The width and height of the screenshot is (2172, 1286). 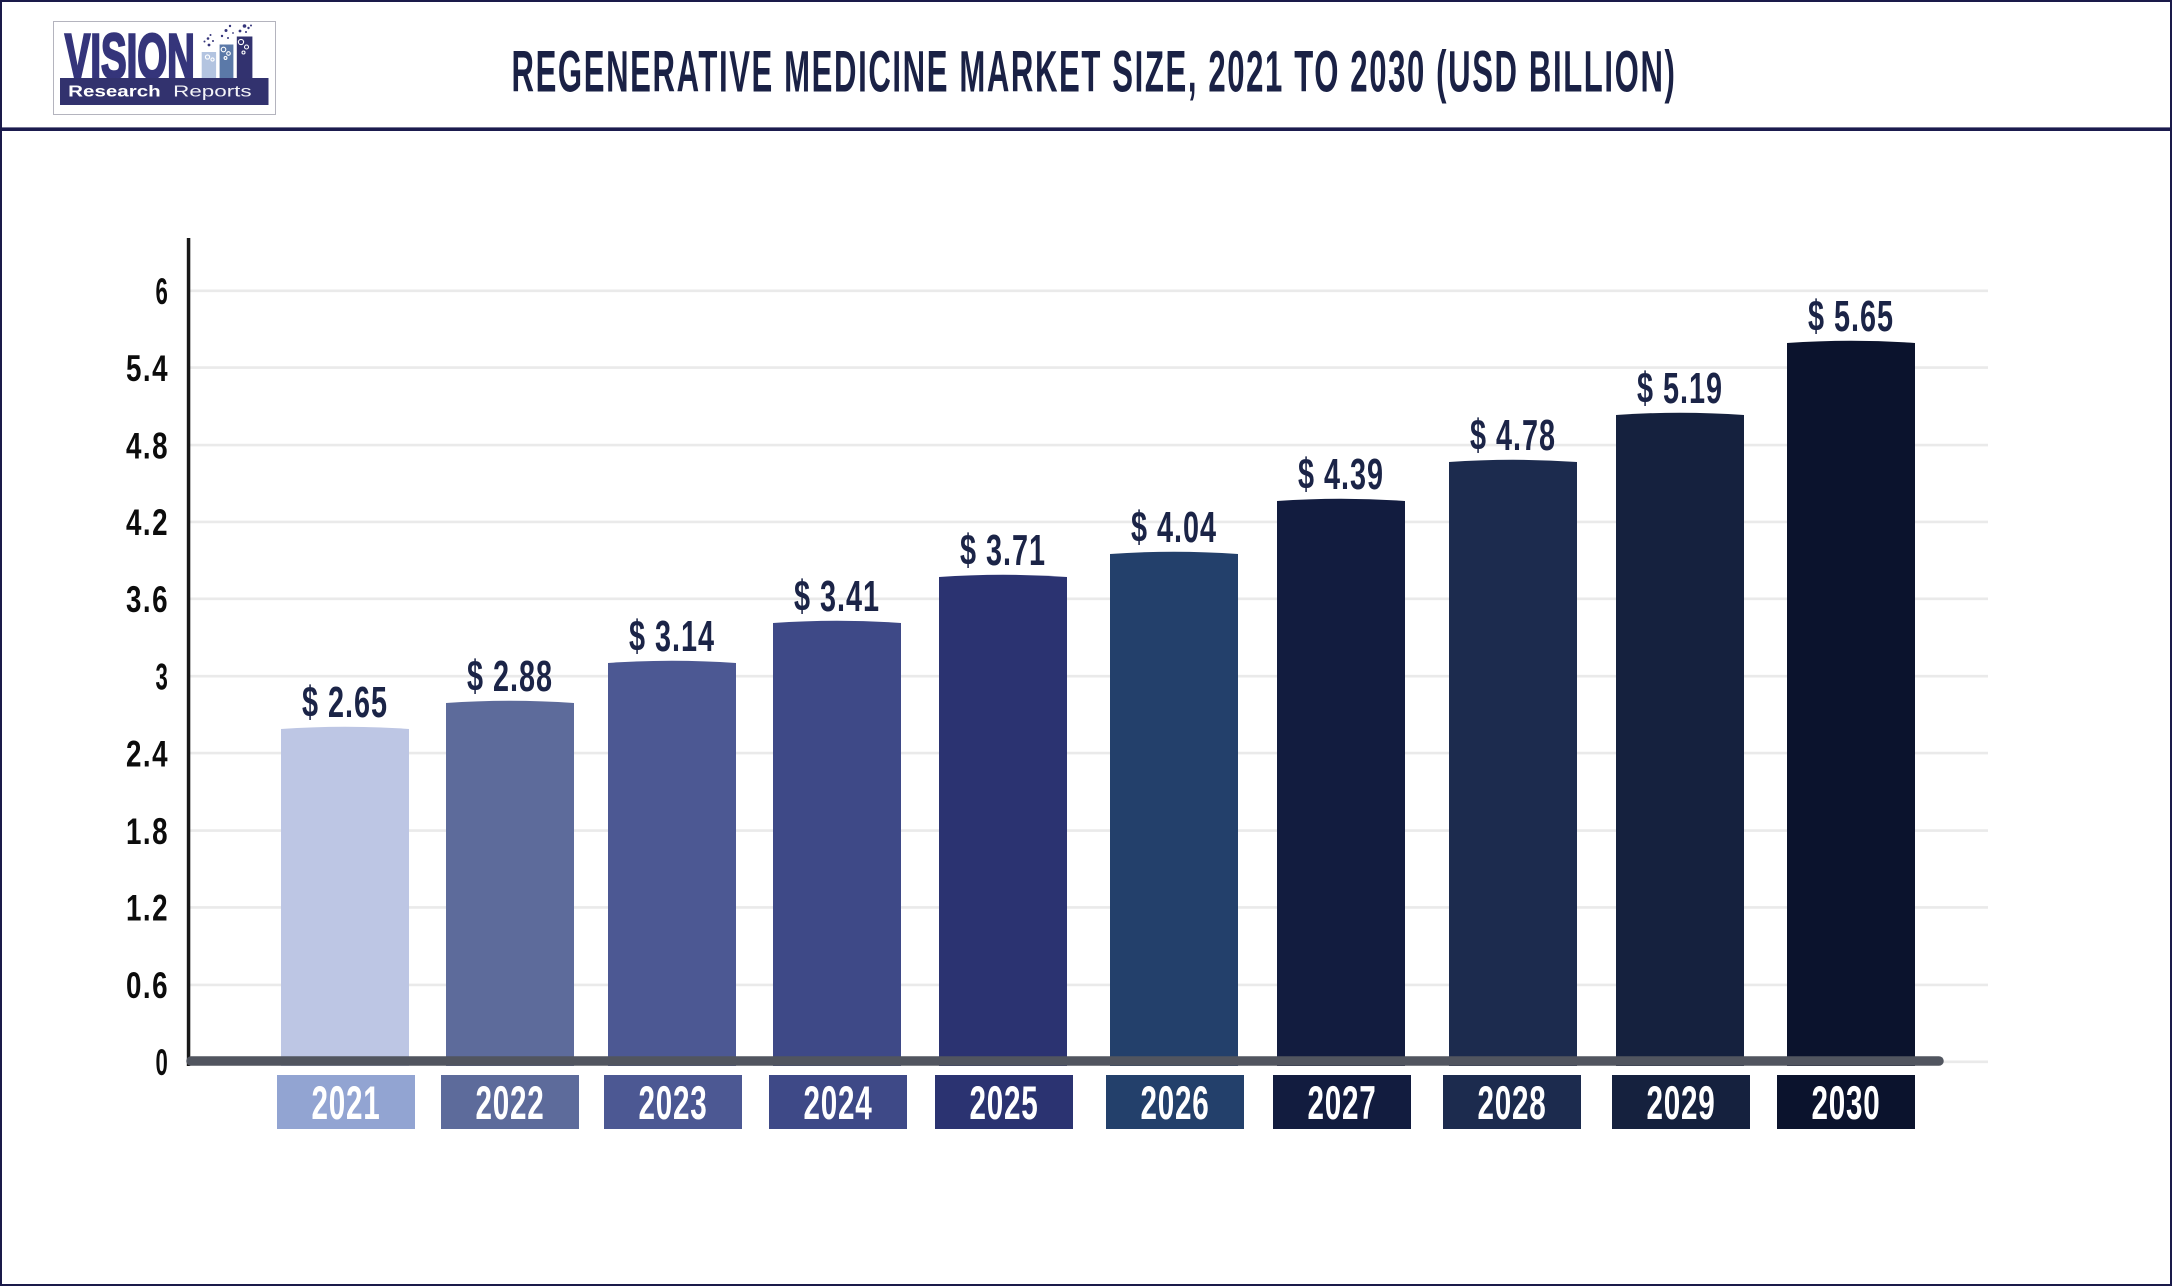 What do you see at coordinates (1342, 1102) in the screenshot?
I see `svg-text: 2027` at bounding box center [1342, 1102].